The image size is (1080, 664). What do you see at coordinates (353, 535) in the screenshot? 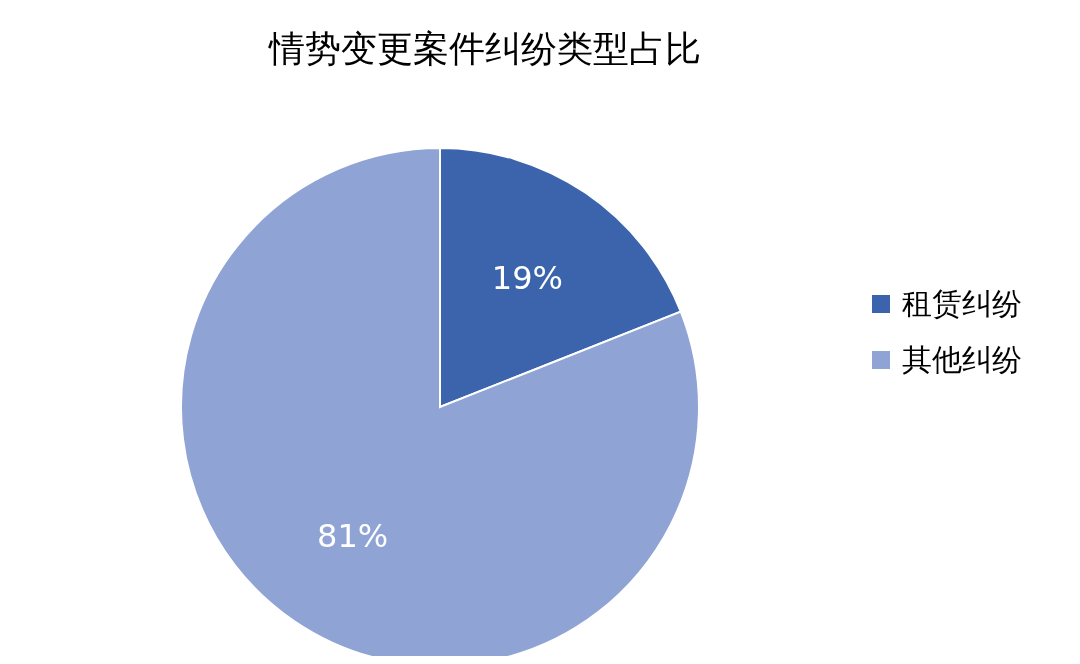
I see `data-label: 81%` at bounding box center [353, 535].